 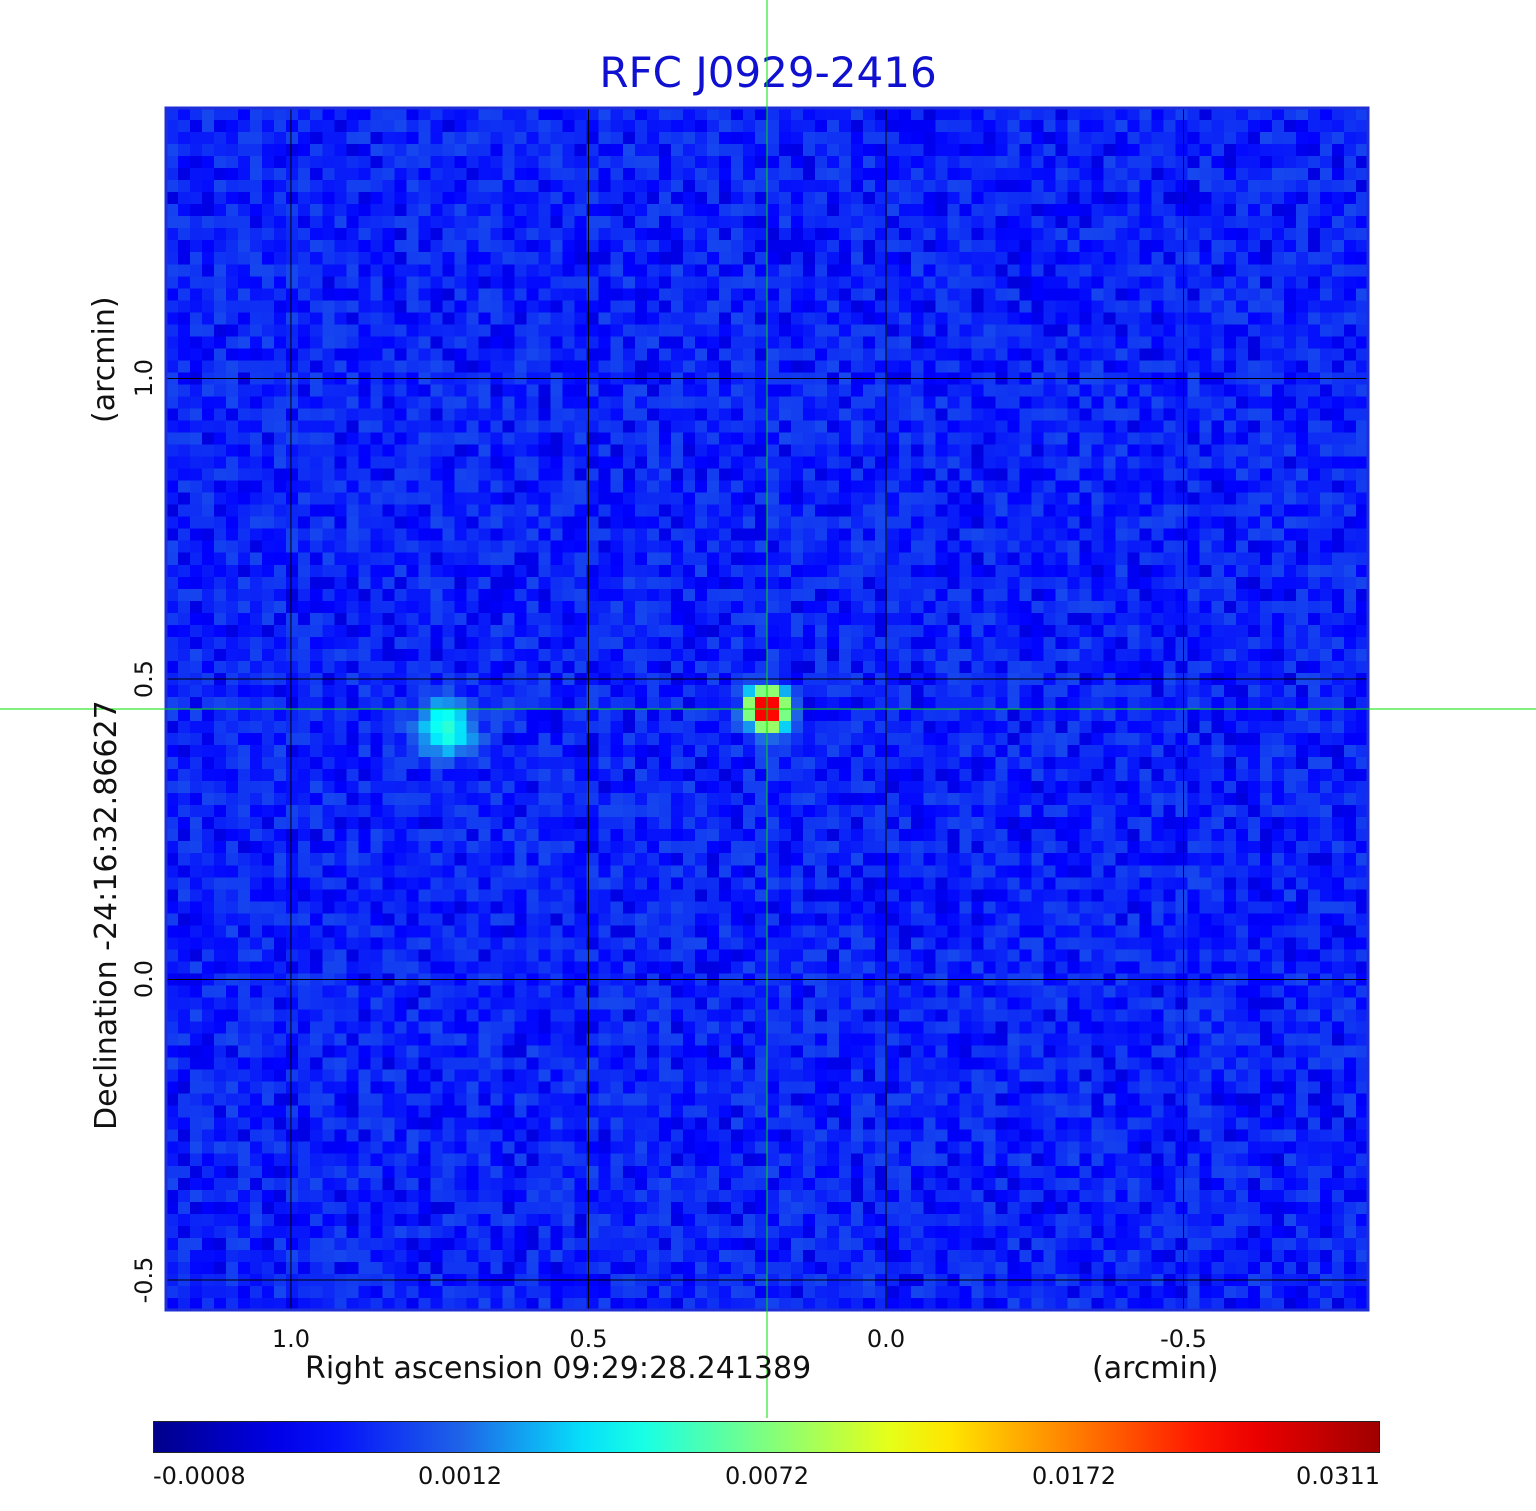 I want to click on colorbar-tick-label: -0.0008, so click(x=199, y=1476).